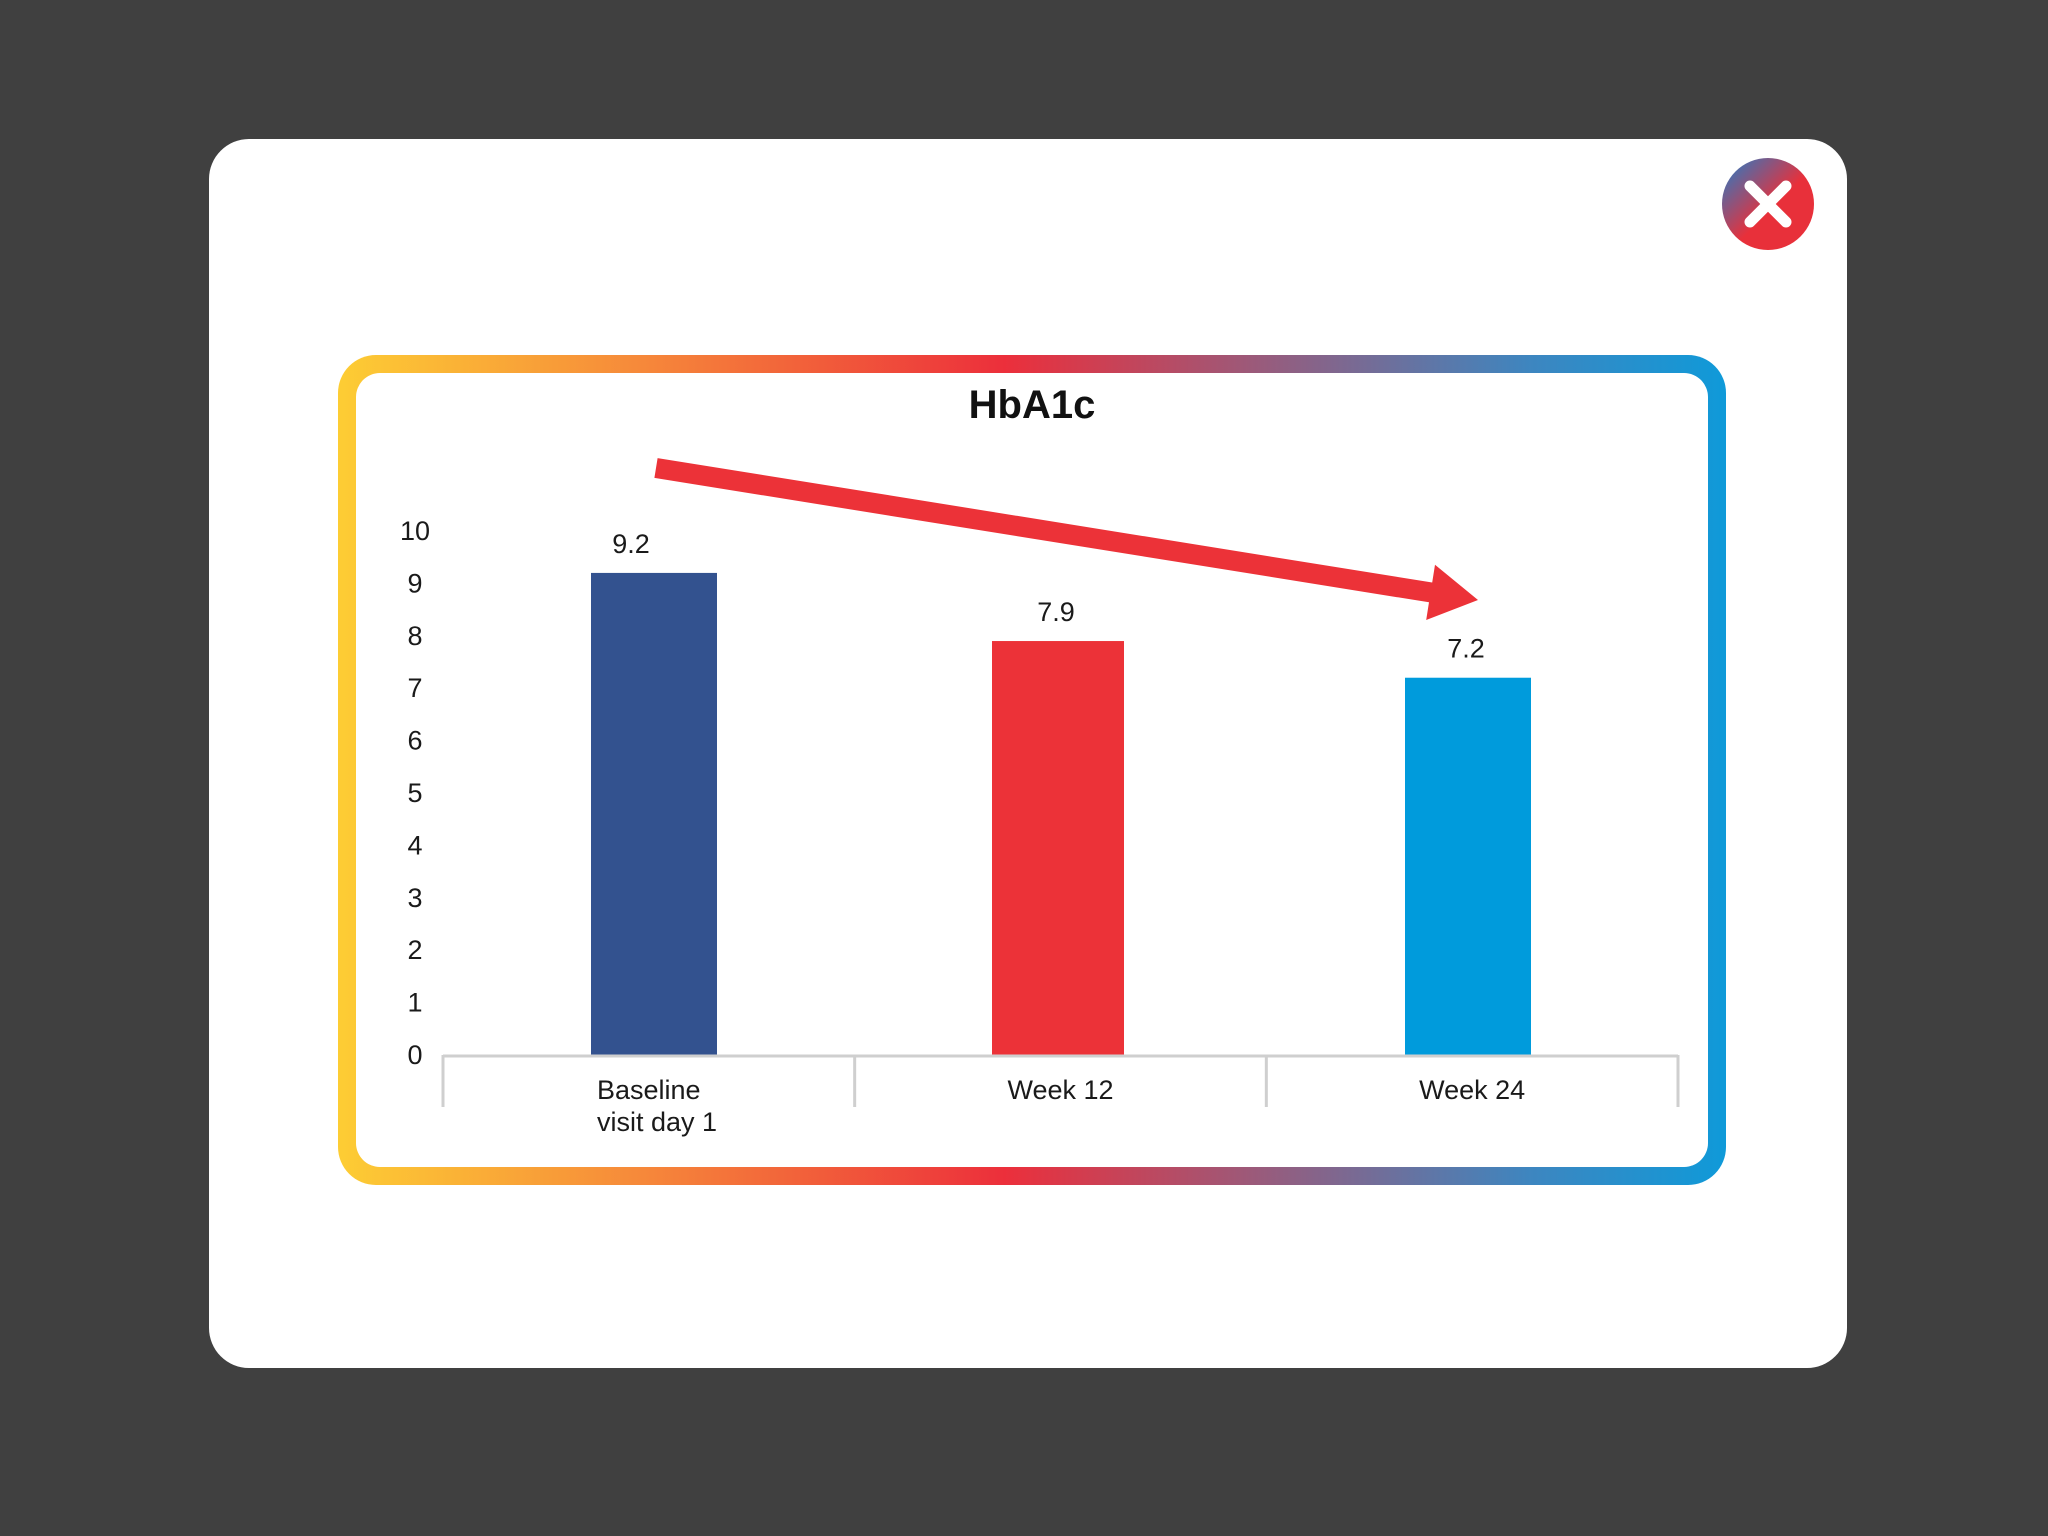 The width and height of the screenshot is (2048, 1536). I want to click on trend-arrow-icon, so click(1066, 539).